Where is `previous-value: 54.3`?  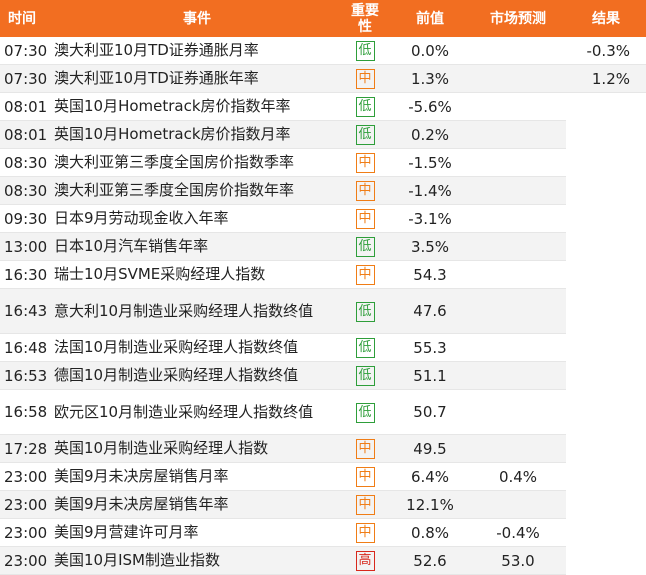
previous-value: 54.3 is located at coordinates (430, 274).